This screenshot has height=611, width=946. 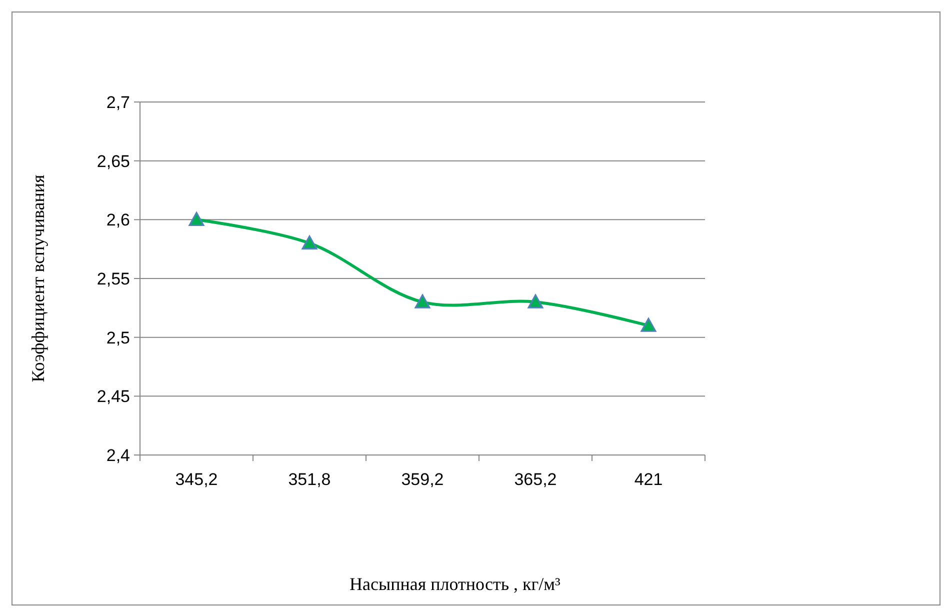 I want to click on x-tick-label: 421, so click(x=648, y=479).